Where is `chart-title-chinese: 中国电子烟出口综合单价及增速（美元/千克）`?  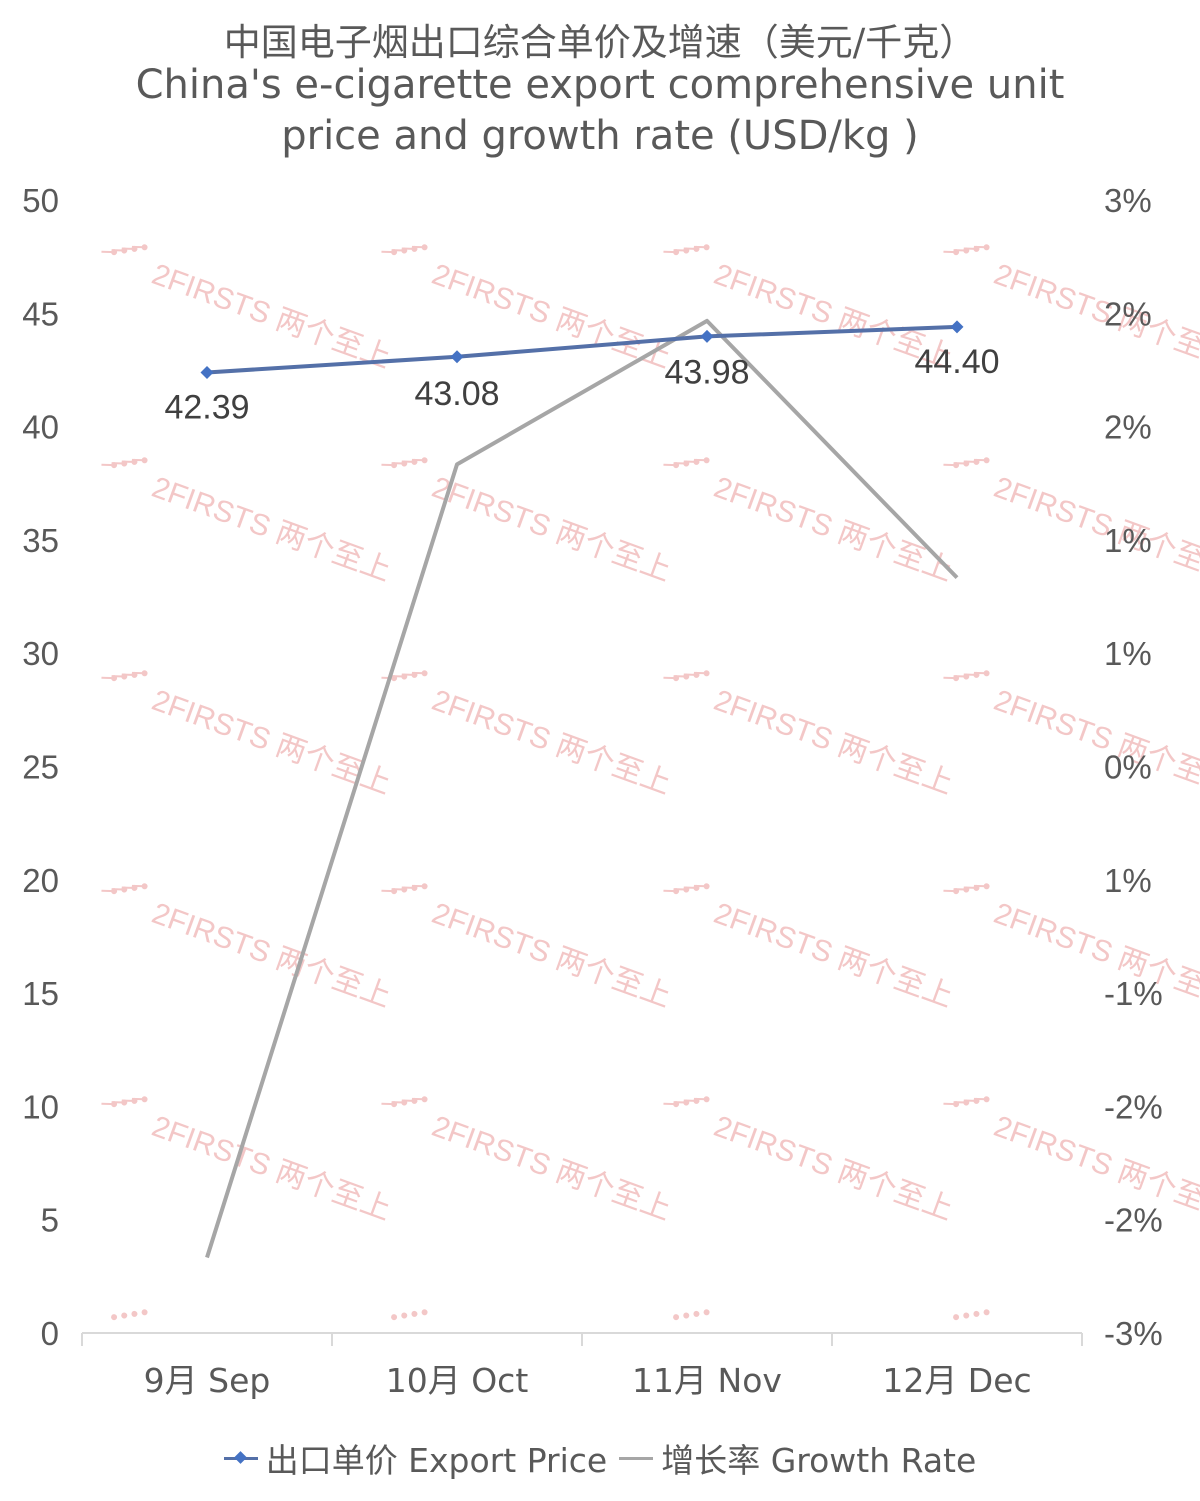
chart-title-chinese: 中国电子烟出口综合单价及增速（美元/千克） is located at coordinates (600, 42).